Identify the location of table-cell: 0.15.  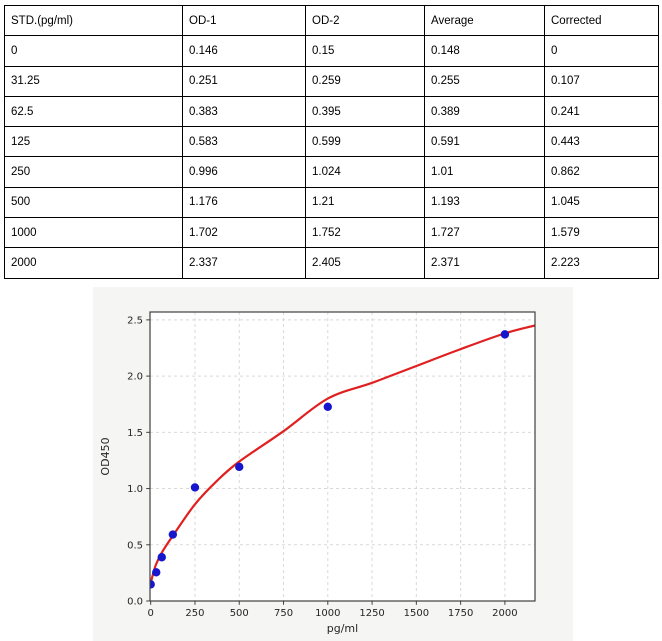
(365, 51).